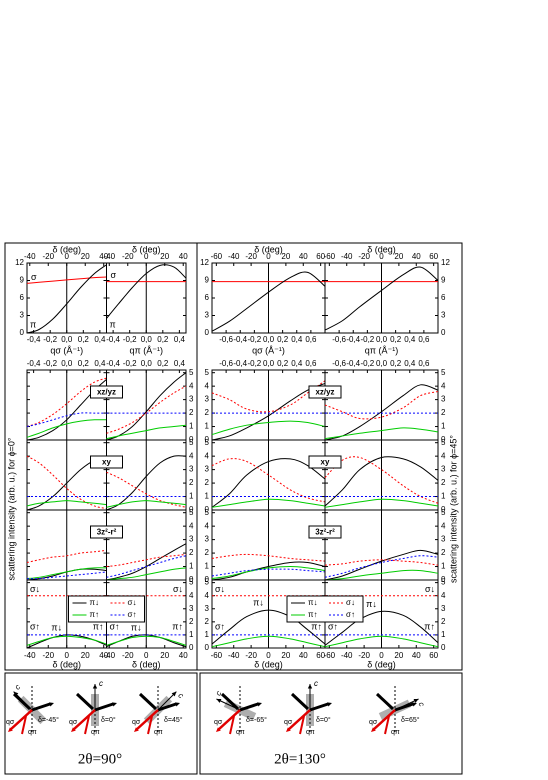 This screenshot has width=548, height=780. What do you see at coordinates (22, 297) in the screenshot?
I see `y-tick-label: 6` at bounding box center [22, 297].